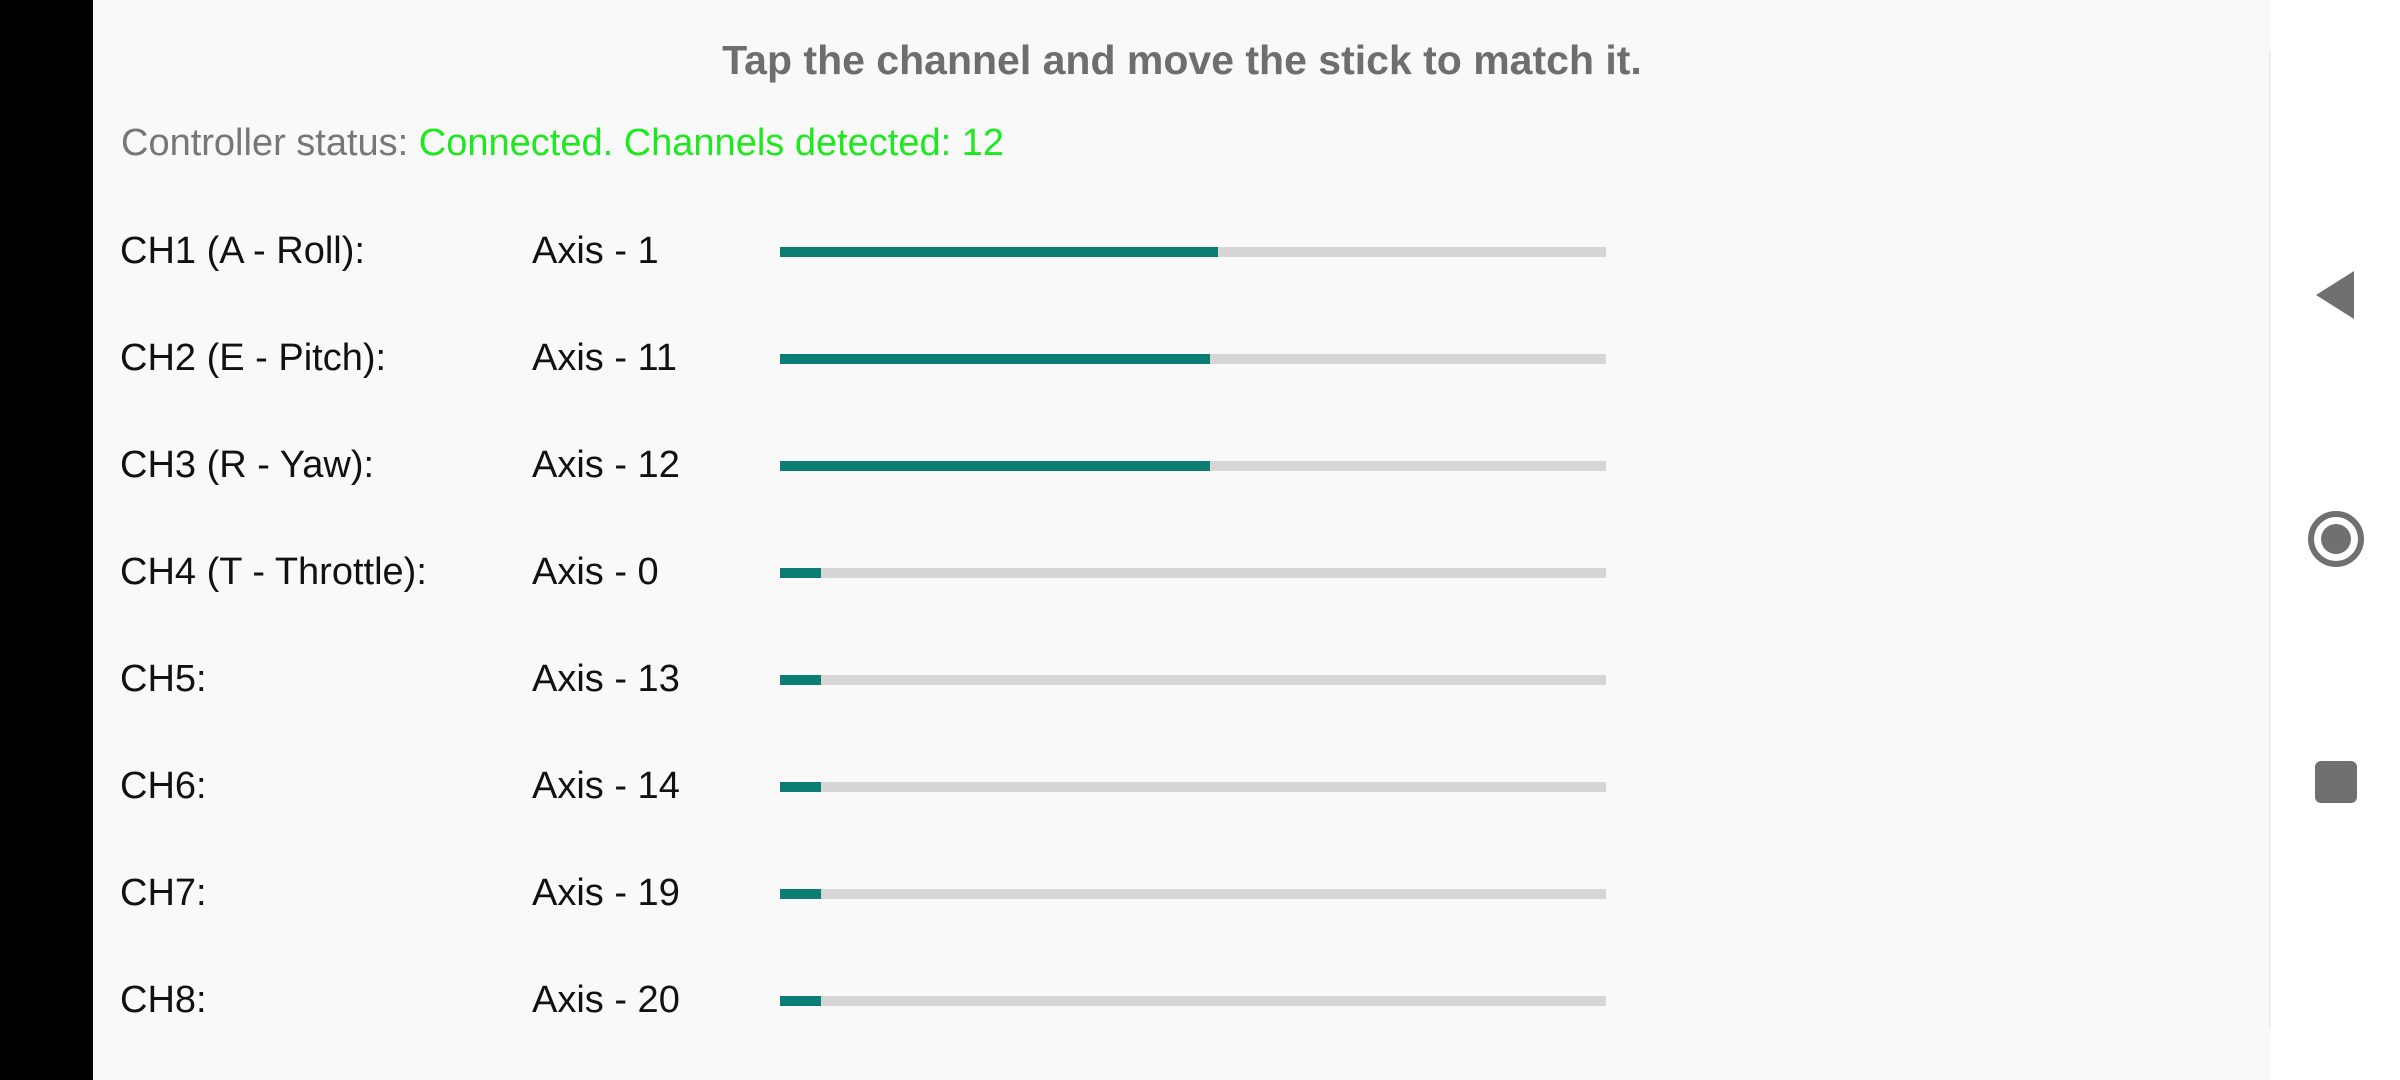 Image resolution: width=2400 pixels, height=1080 pixels. I want to click on nav-recents-button, so click(2335, 782).